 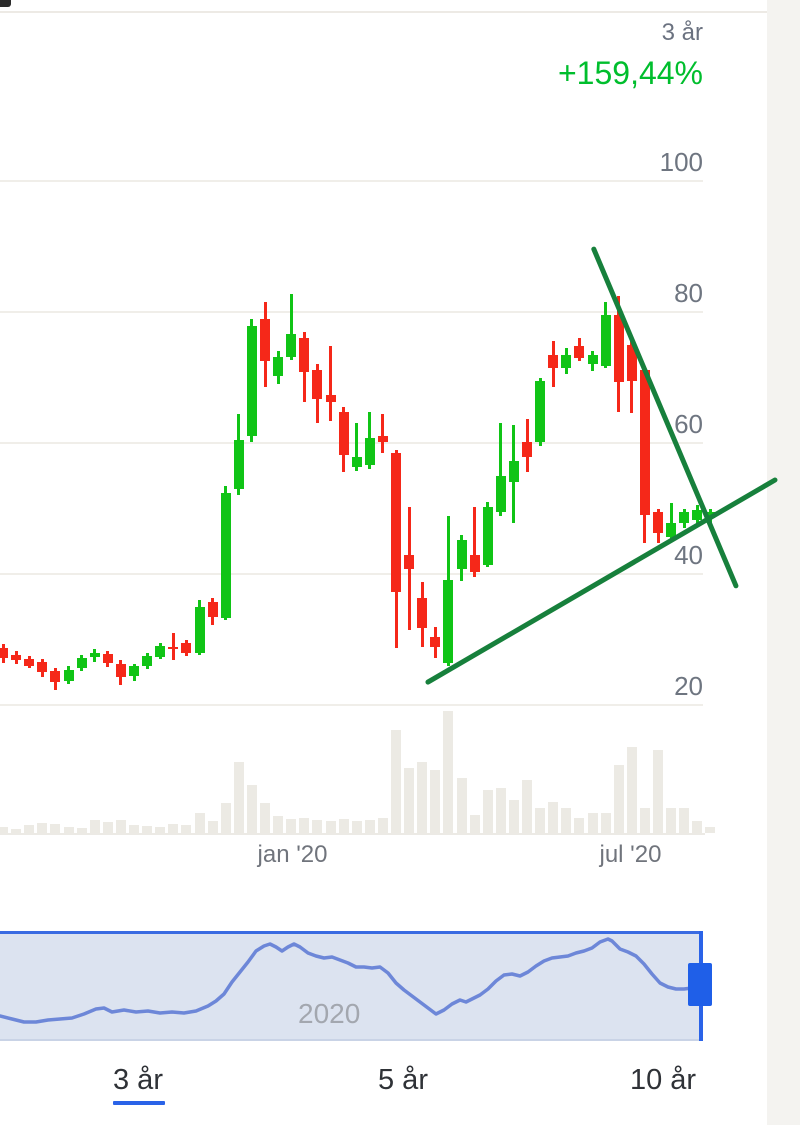 What do you see at coordinates (139, 1103) in the screenshot?
I see `active-period-underline` at bounding box center [139, 1103].